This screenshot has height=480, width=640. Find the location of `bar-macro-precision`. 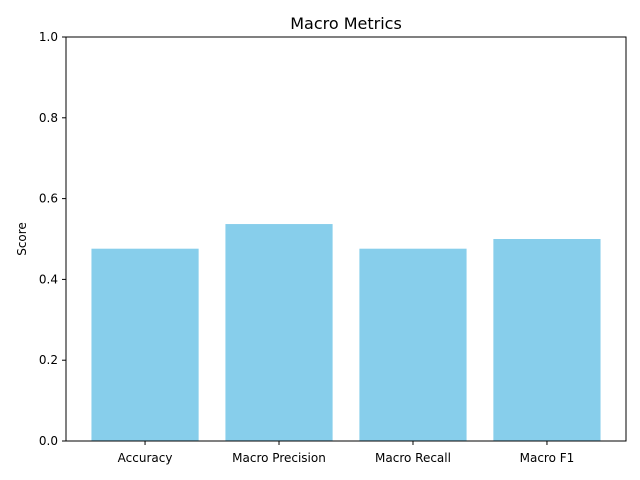

bar-macro-precision is located at coordinates (279, 332).